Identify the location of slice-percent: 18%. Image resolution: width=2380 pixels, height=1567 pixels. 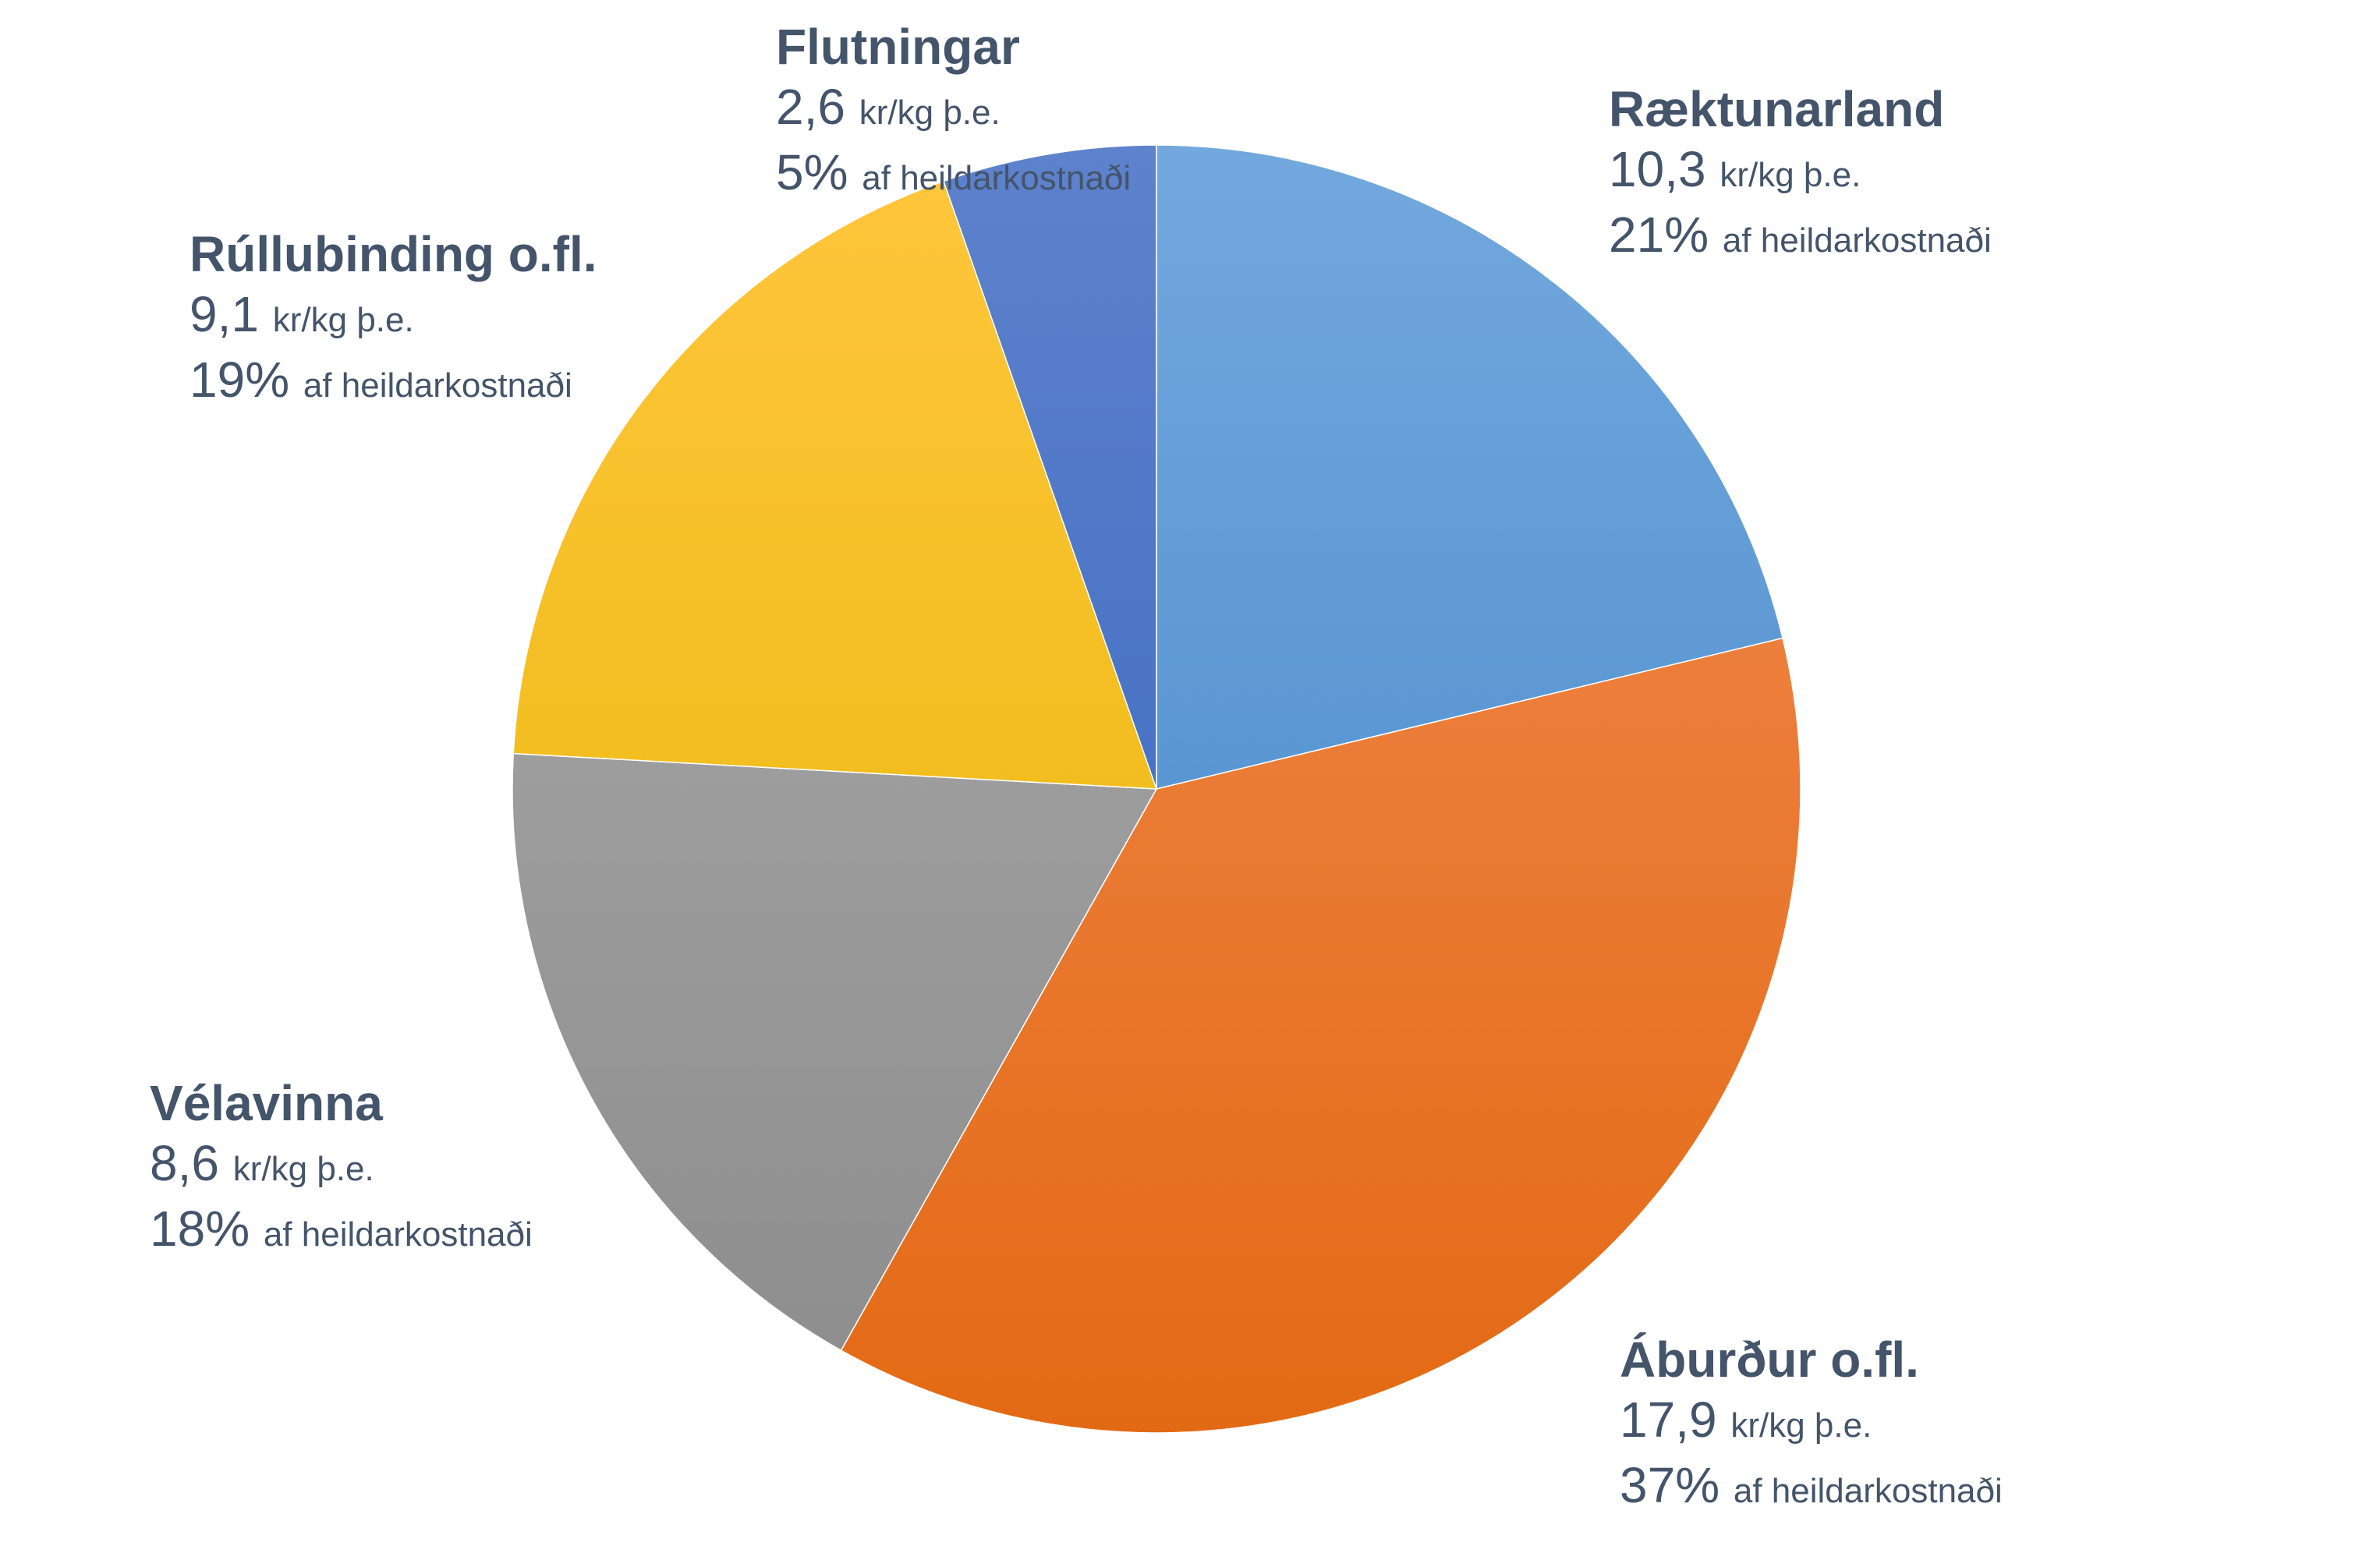
(200, 1229).